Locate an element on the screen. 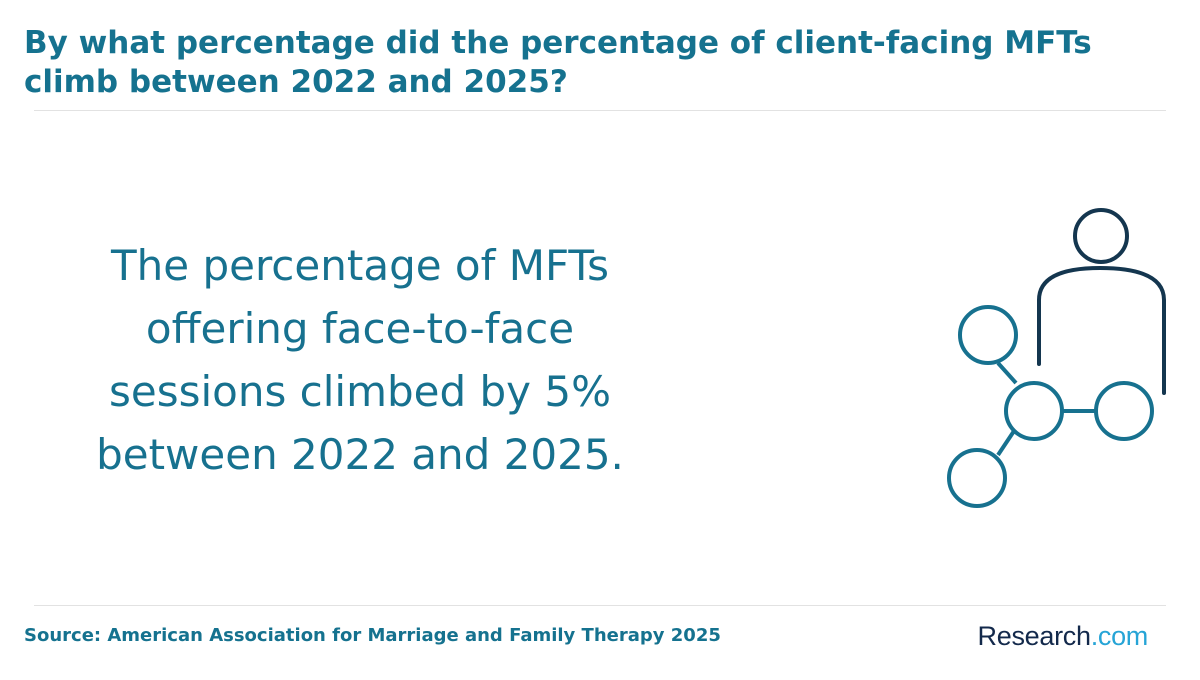 Image resolution: width=1200 pixels, height=680 pixels. person-head-shape is located at coordinates (1101, 236).